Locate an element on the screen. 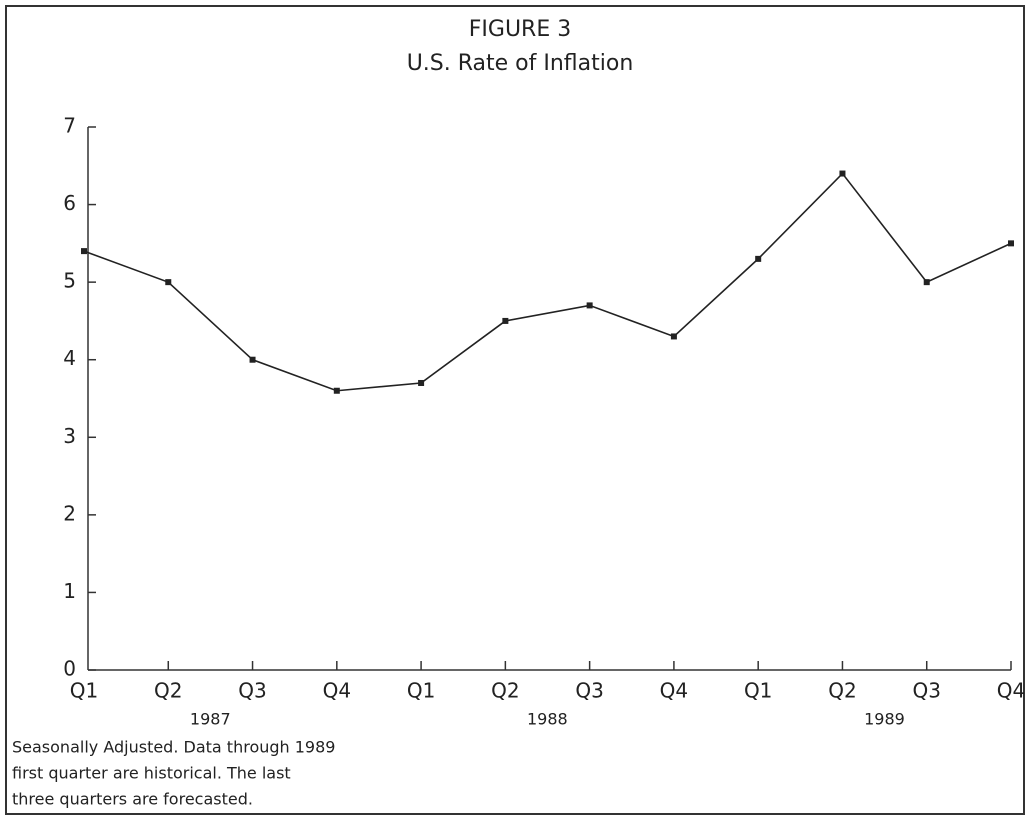 The image size is (1030, 820). y-tick-label: 5 is located at coordinates (69, 281).